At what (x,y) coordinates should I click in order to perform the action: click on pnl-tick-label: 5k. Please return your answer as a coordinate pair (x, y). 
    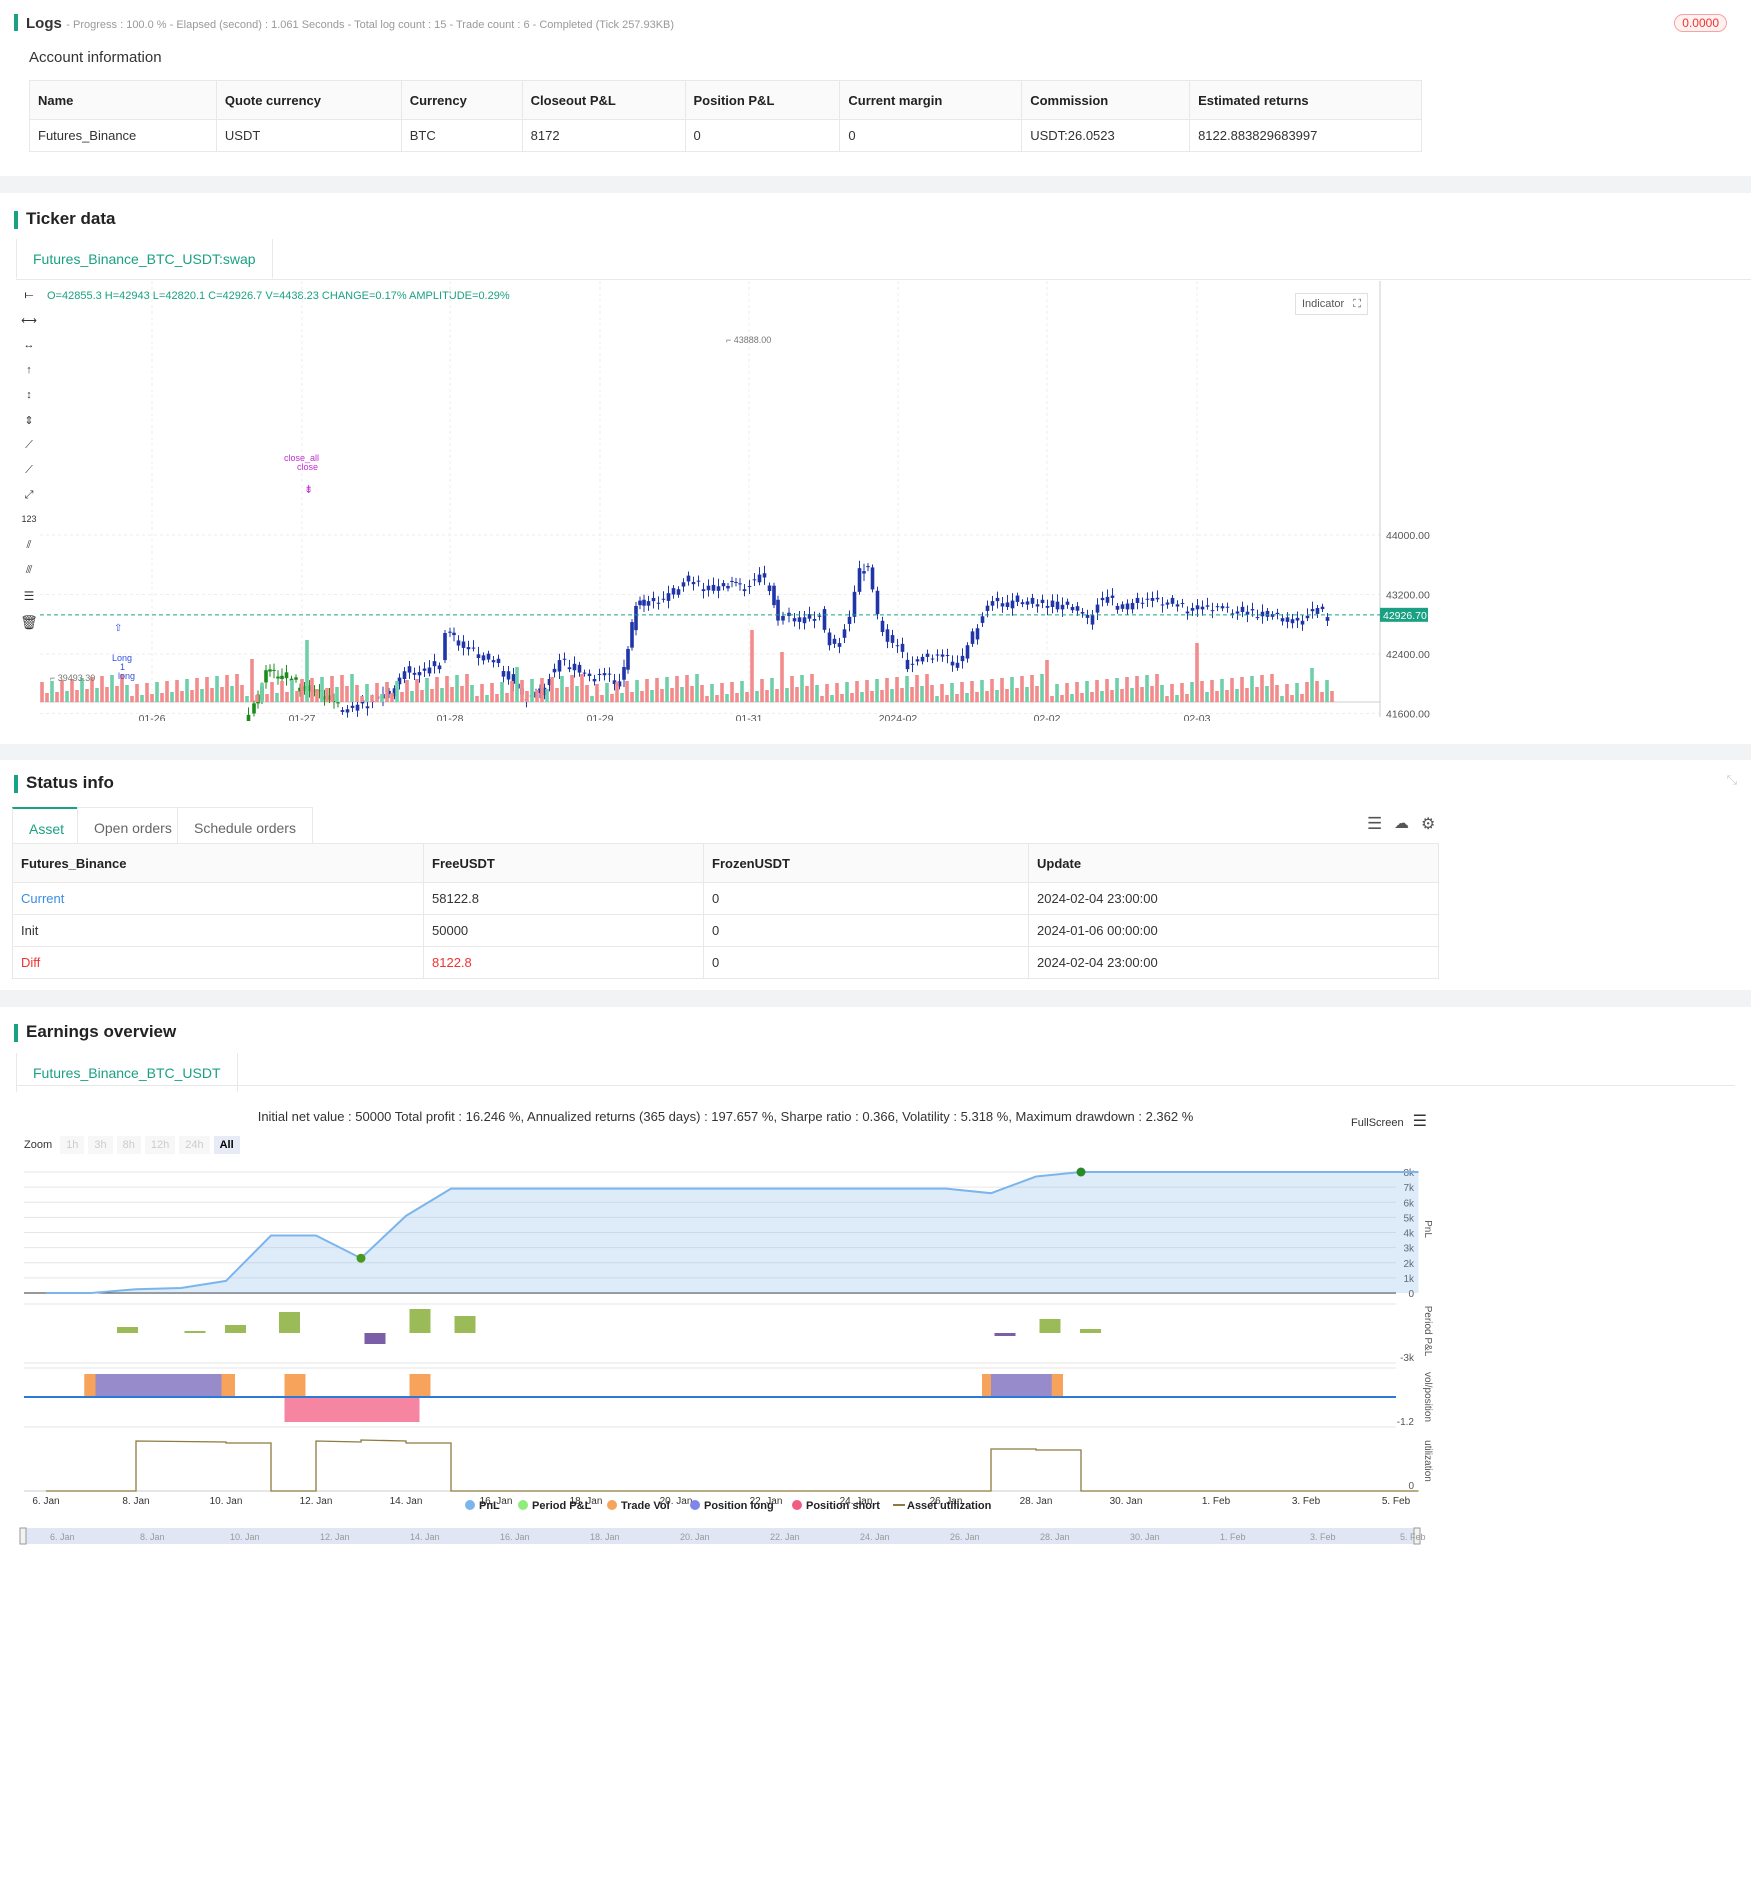
    Looking at the image, I should click on (1409, 1218).